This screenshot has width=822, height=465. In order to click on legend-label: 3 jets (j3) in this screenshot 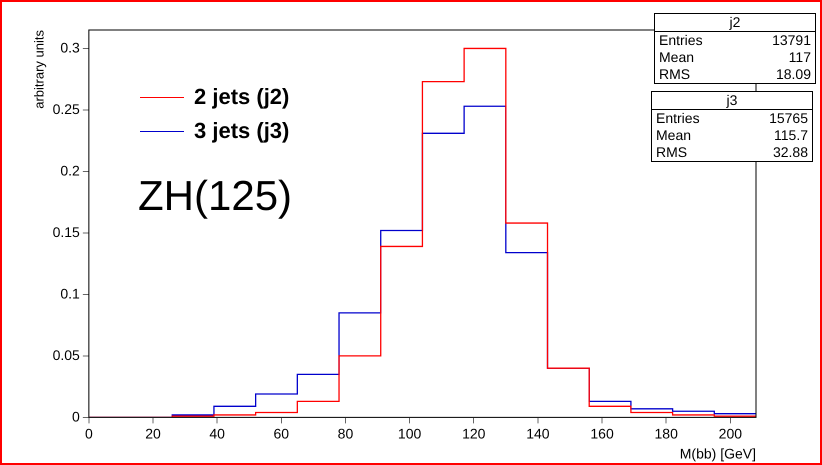, I will do `click(242, 131)`.